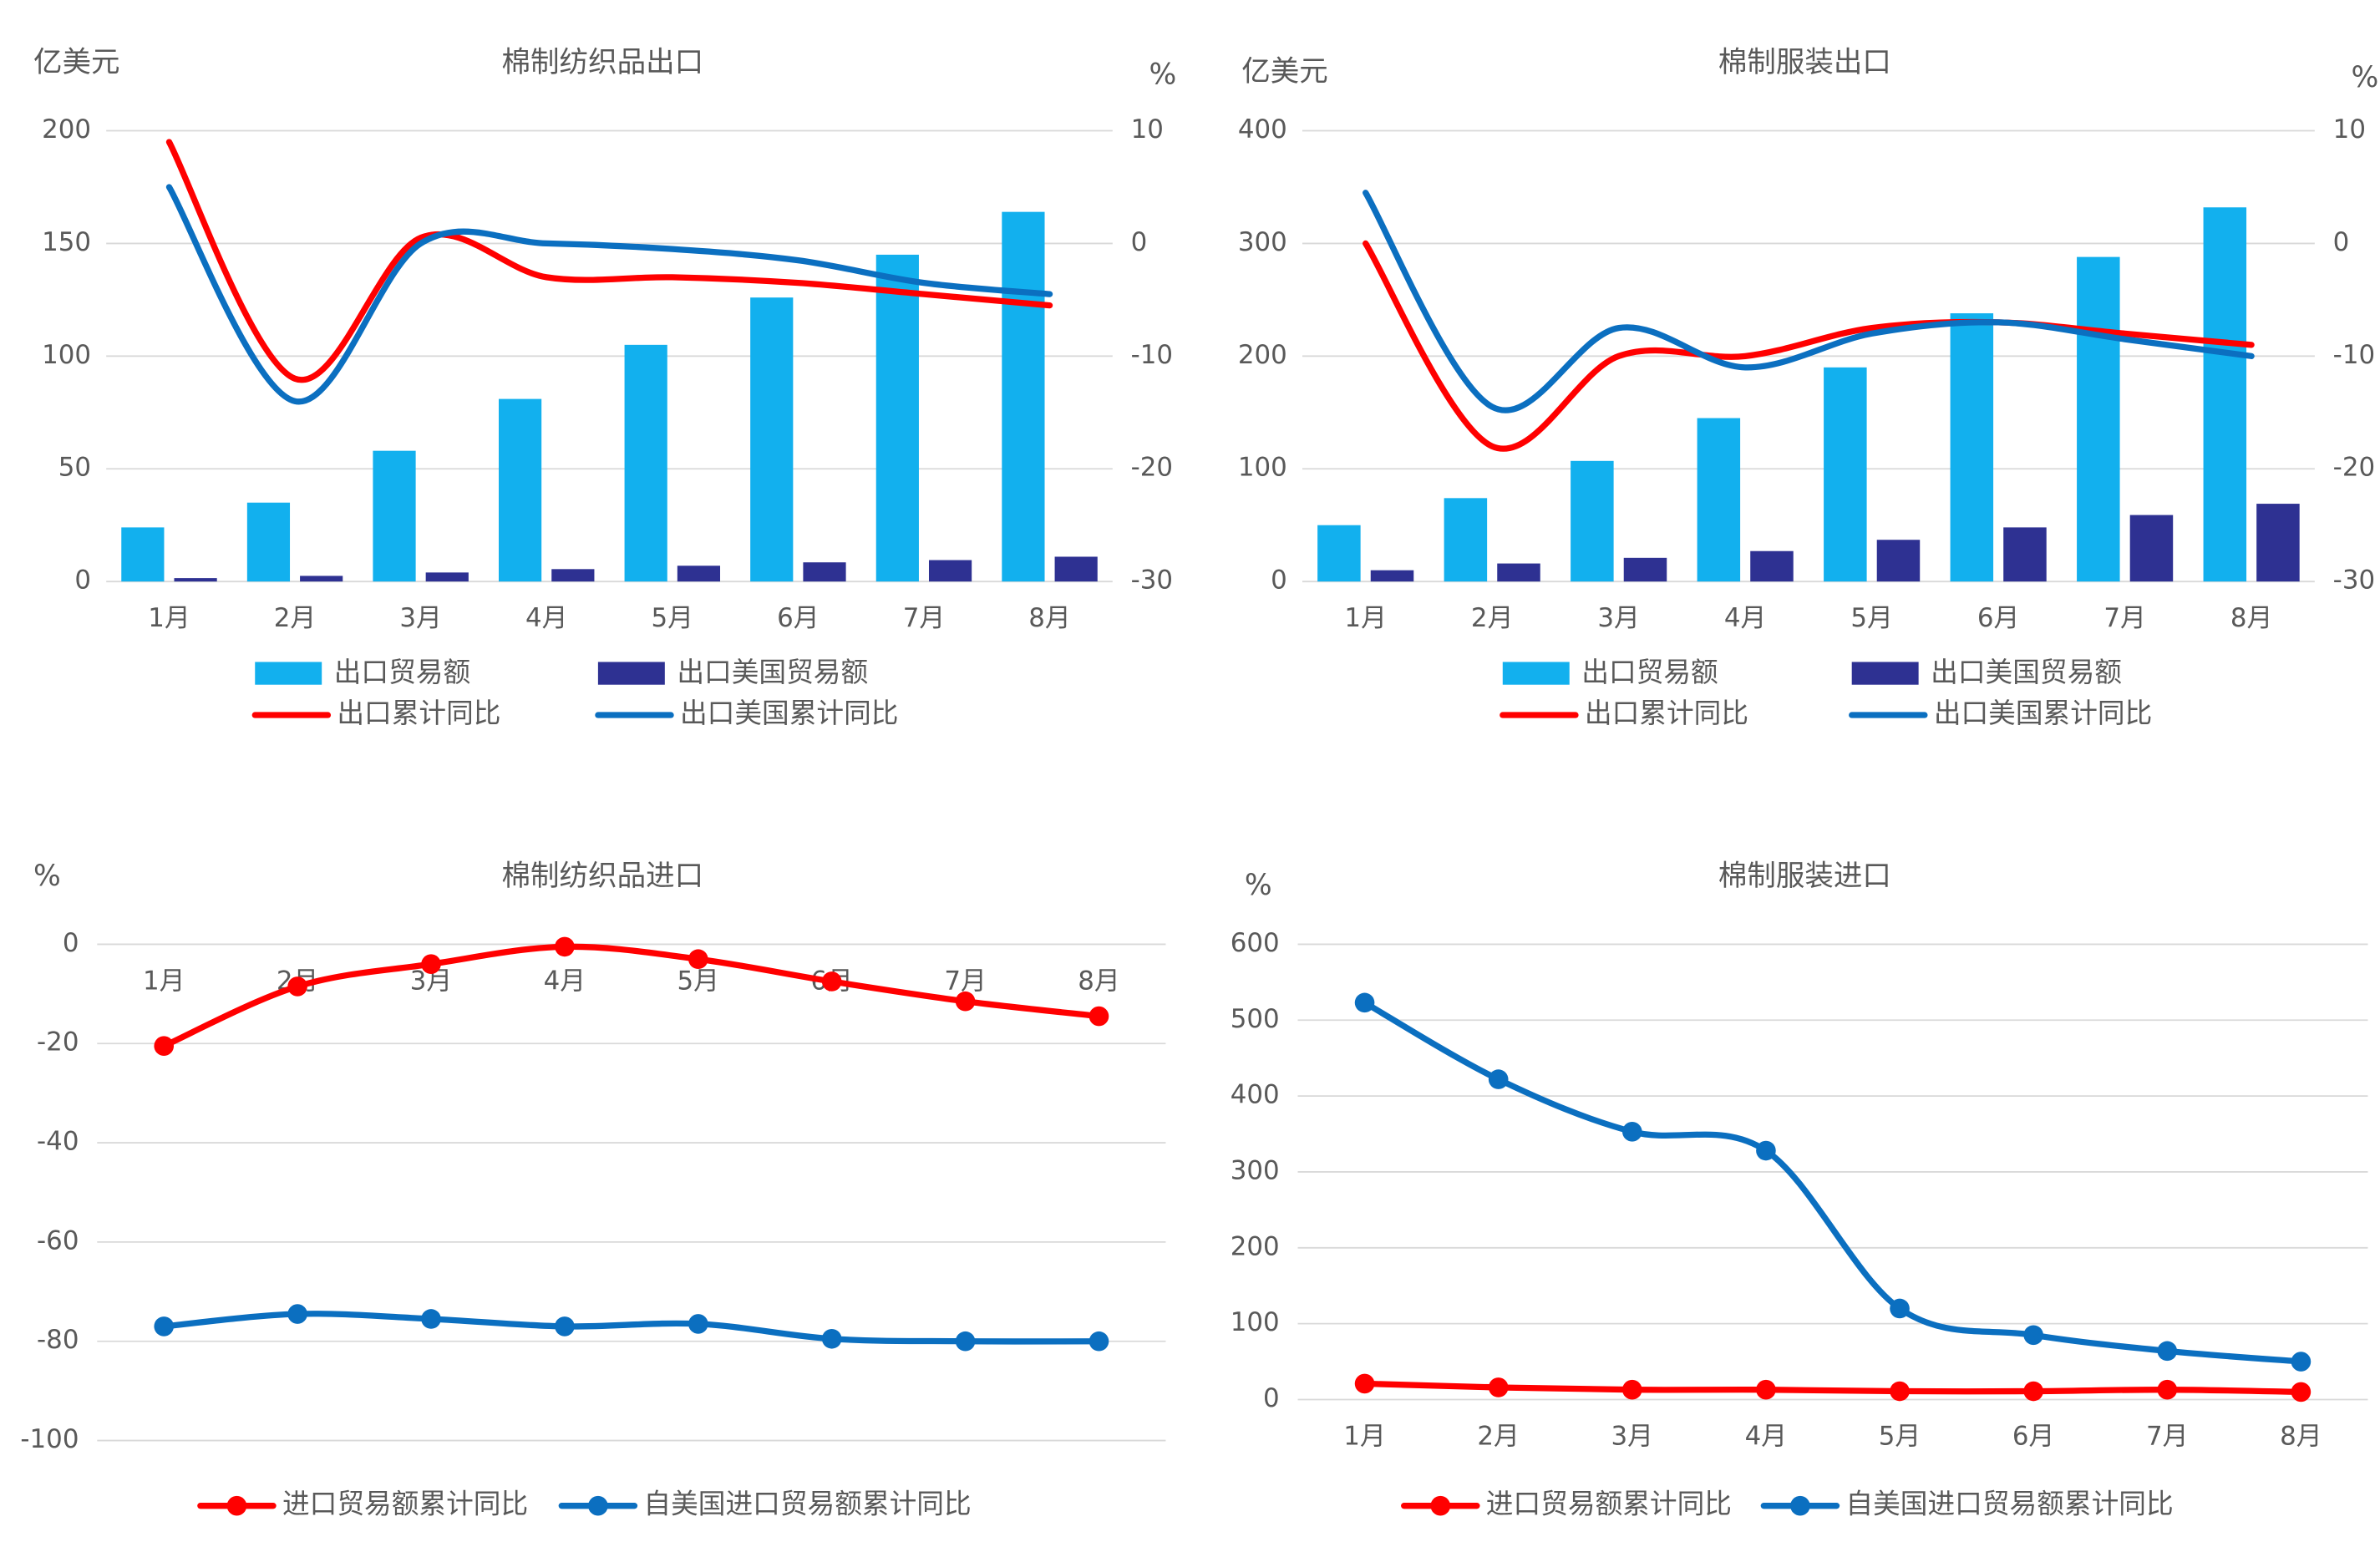 Image resolution: width=2380 pixels, height=1547 pixels. What do you see at coordinates (546, 618) in the screenshot?
I see `chart1-x-tick-label: 4月` at bounding box center [546, 618].